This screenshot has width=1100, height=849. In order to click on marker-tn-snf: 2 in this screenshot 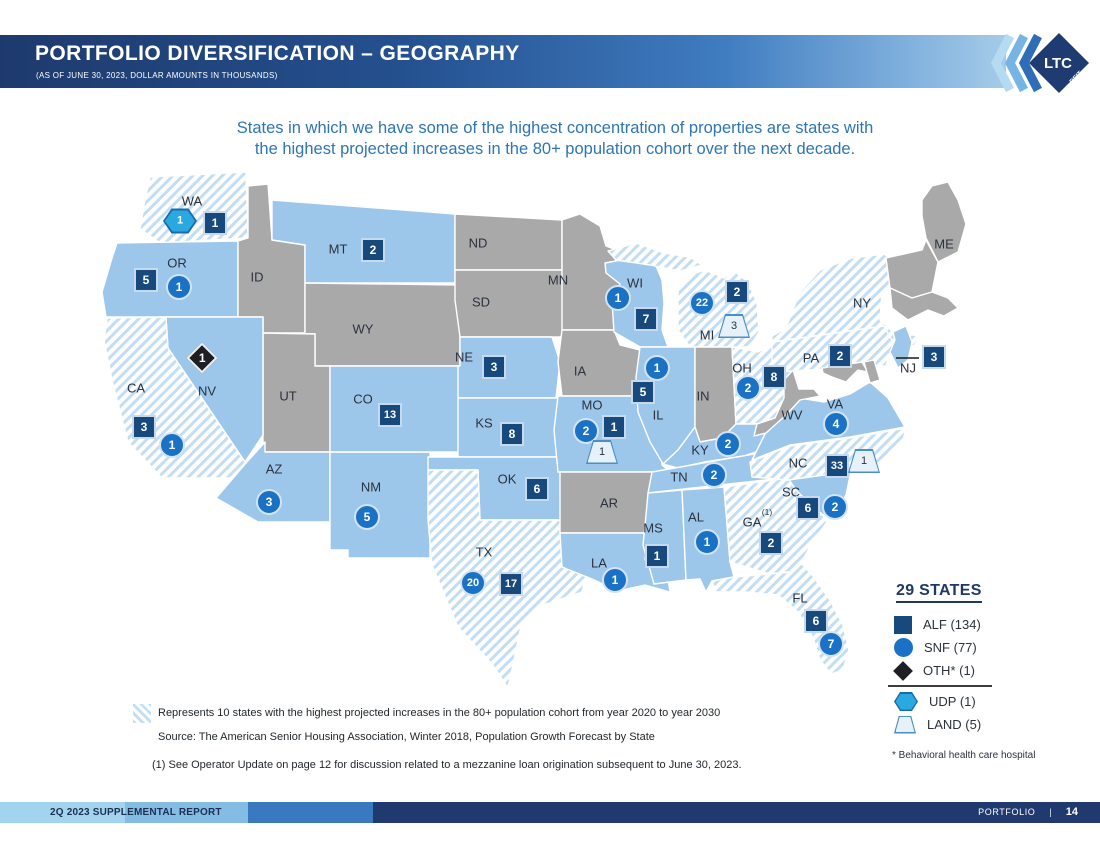, I will do `click(714, 475)`.